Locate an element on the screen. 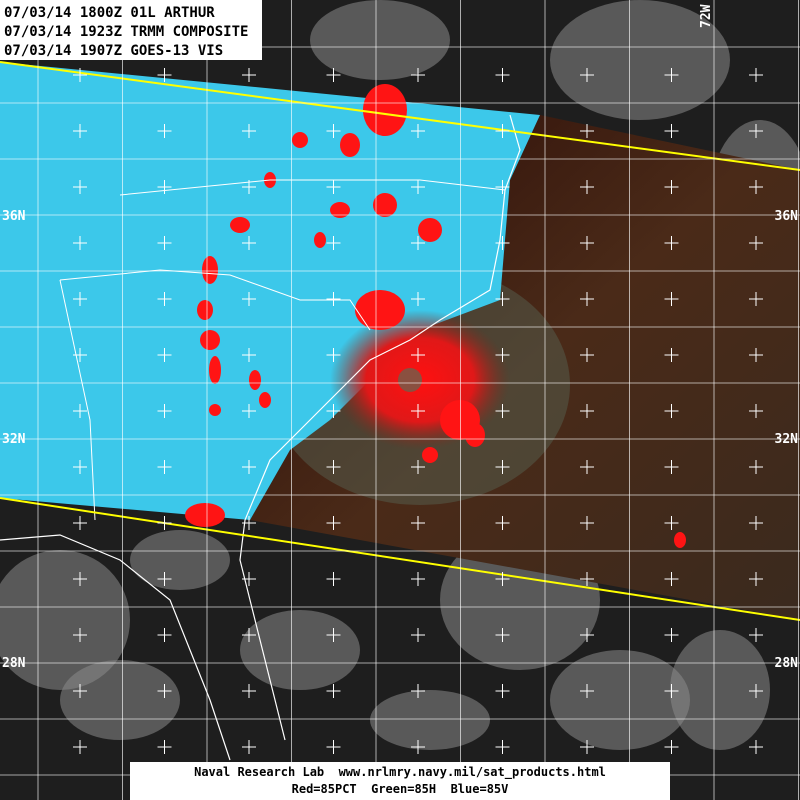 This screenshot has width=800, height=800. eye is located at coordinates (410, 380).